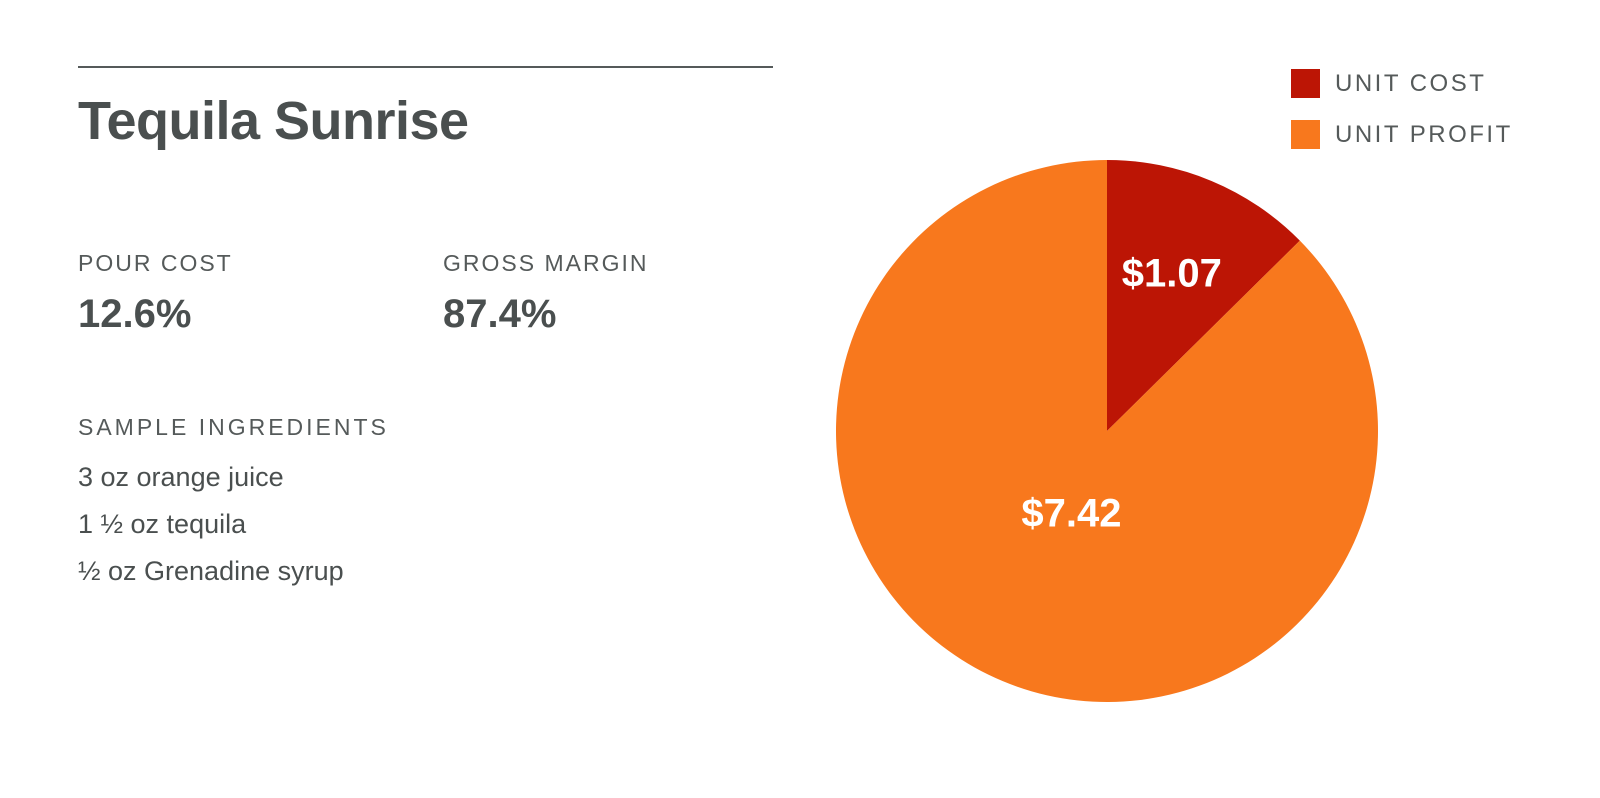  I want to click on ingredient-item: 3 oz orange juice, so click(181, 477).